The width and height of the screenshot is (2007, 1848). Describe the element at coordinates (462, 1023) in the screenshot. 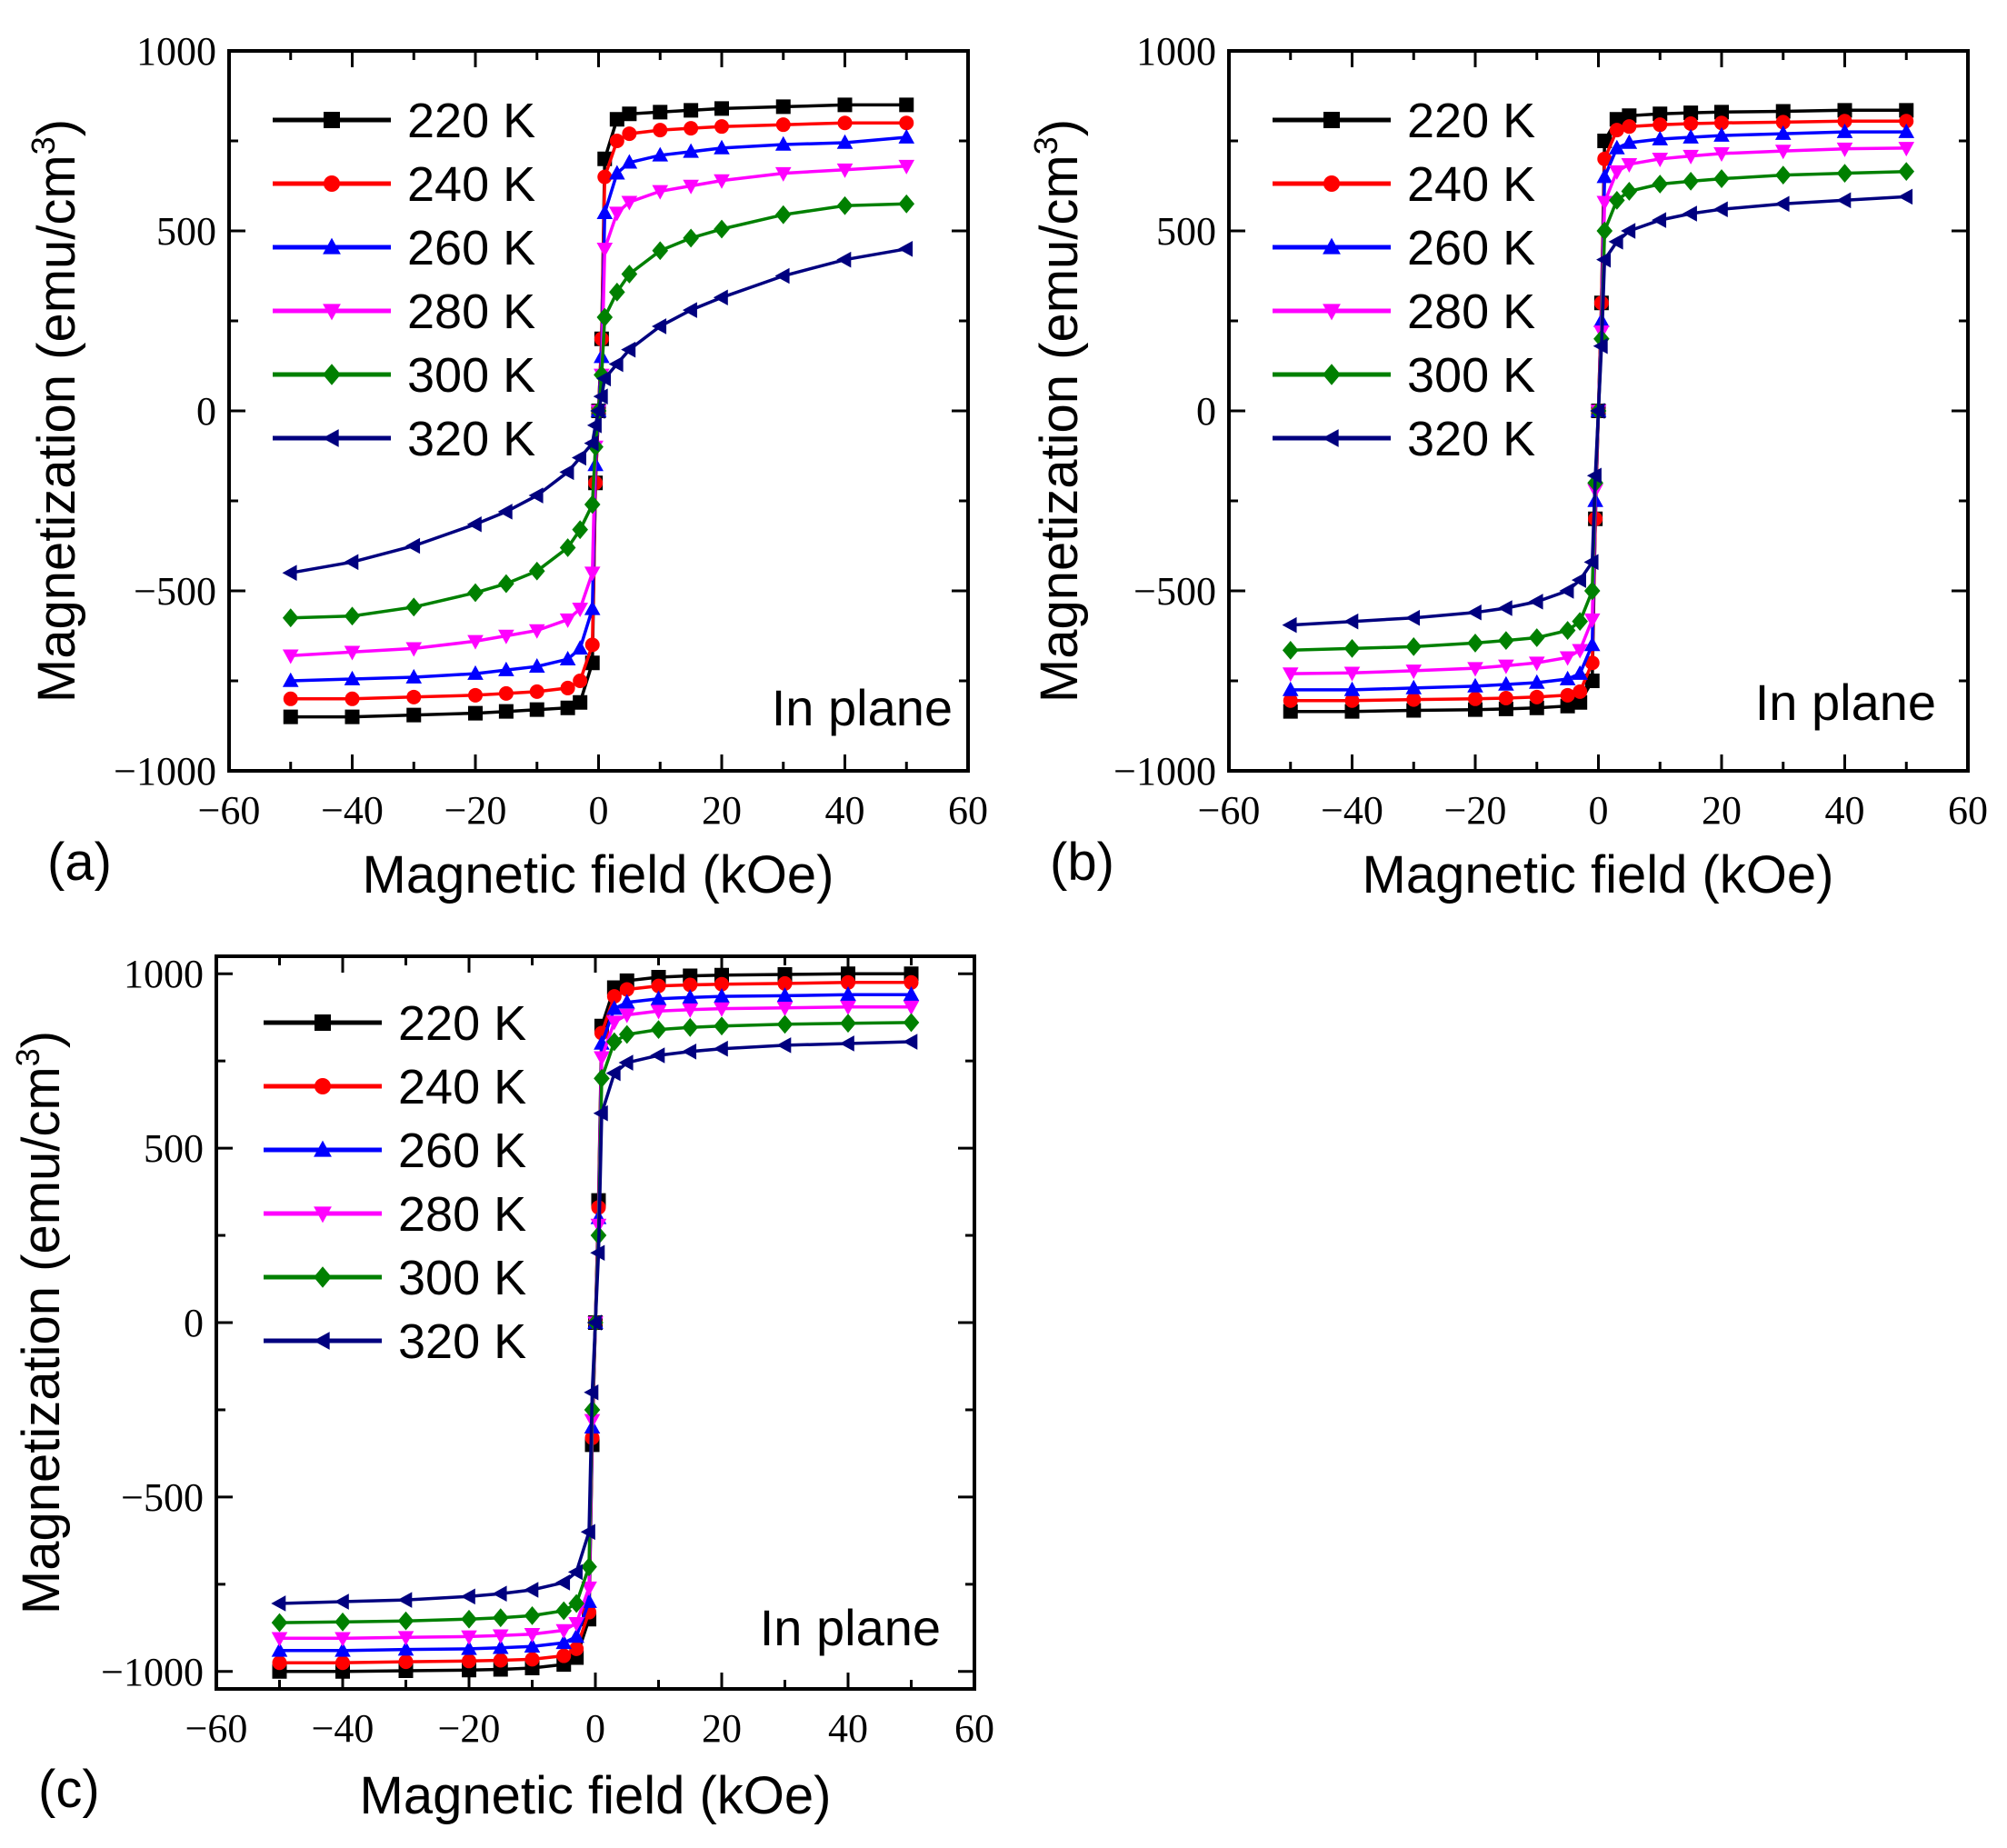

I see `legend-label: 220 K` at that location.